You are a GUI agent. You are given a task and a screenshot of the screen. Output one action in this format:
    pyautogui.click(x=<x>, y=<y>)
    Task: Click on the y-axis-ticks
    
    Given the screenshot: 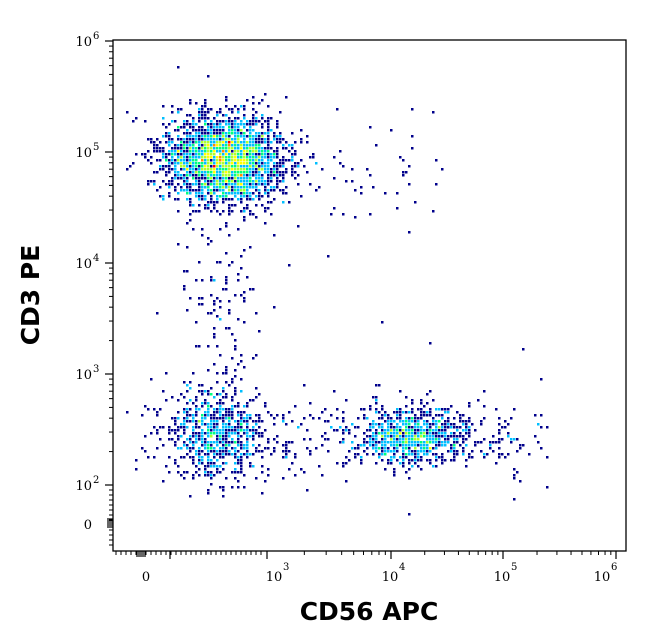 What is the action you would take?
    pyautogui.click(x=109, y=293)
    